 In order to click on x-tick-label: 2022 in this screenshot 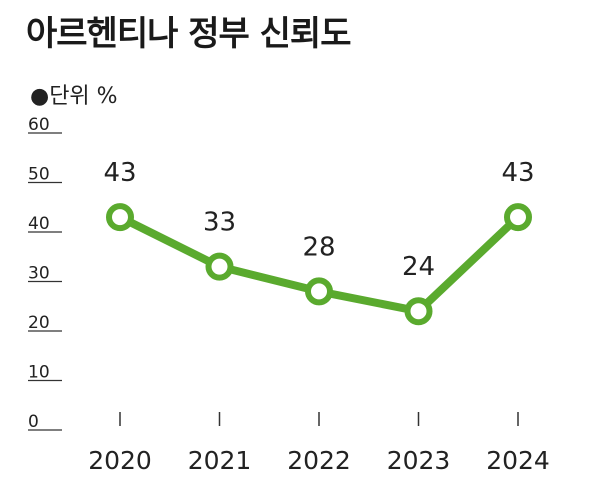, I will do `click(319, 460)`.